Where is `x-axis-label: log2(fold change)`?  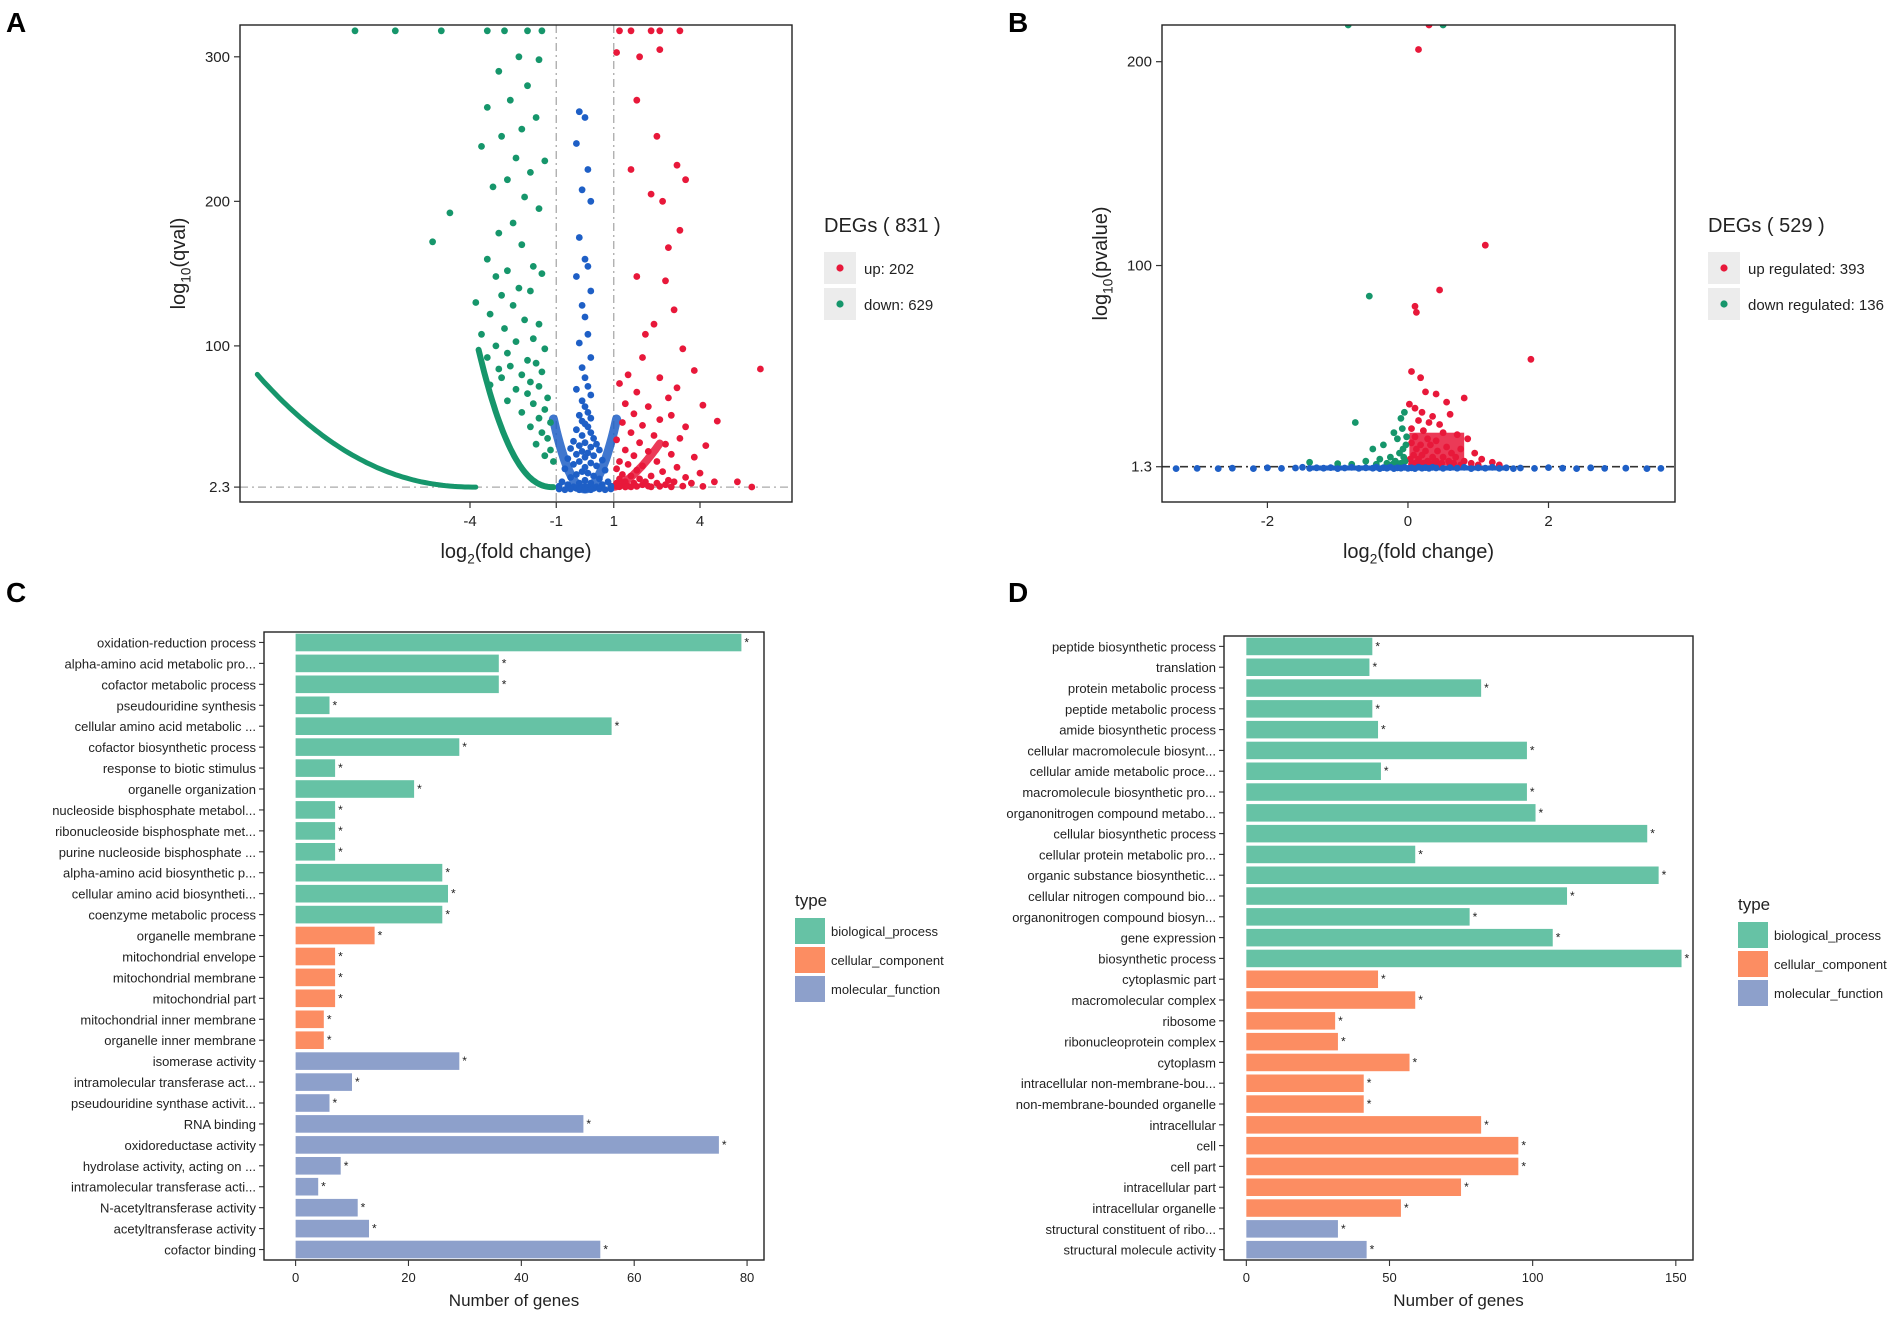 x-axis-label: log2(fold change) is located at coordinates (515, 554).